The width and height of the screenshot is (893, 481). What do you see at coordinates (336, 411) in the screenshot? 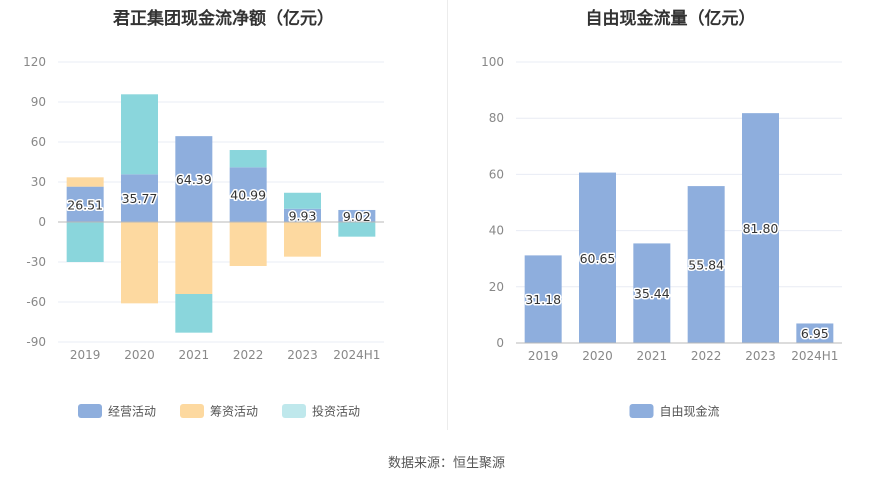
I see `legend-label: 投资活动` at bounding box center [336, 411].